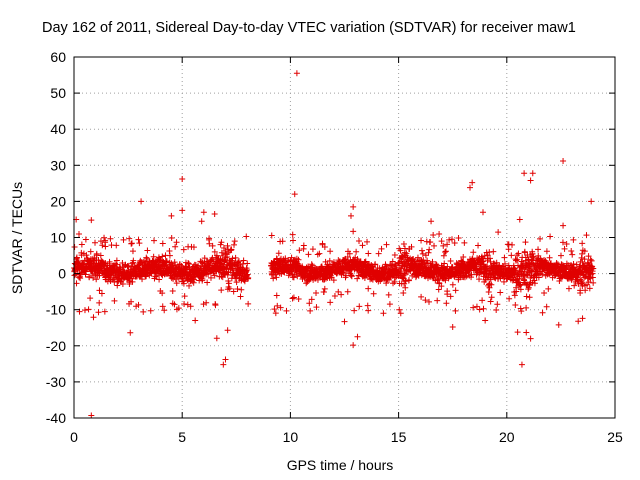 This screenshot has width=640, height=480. Describe the element at coordinates (58, 57) in the screenshot. I see `y-tick-label: 60` at that location.